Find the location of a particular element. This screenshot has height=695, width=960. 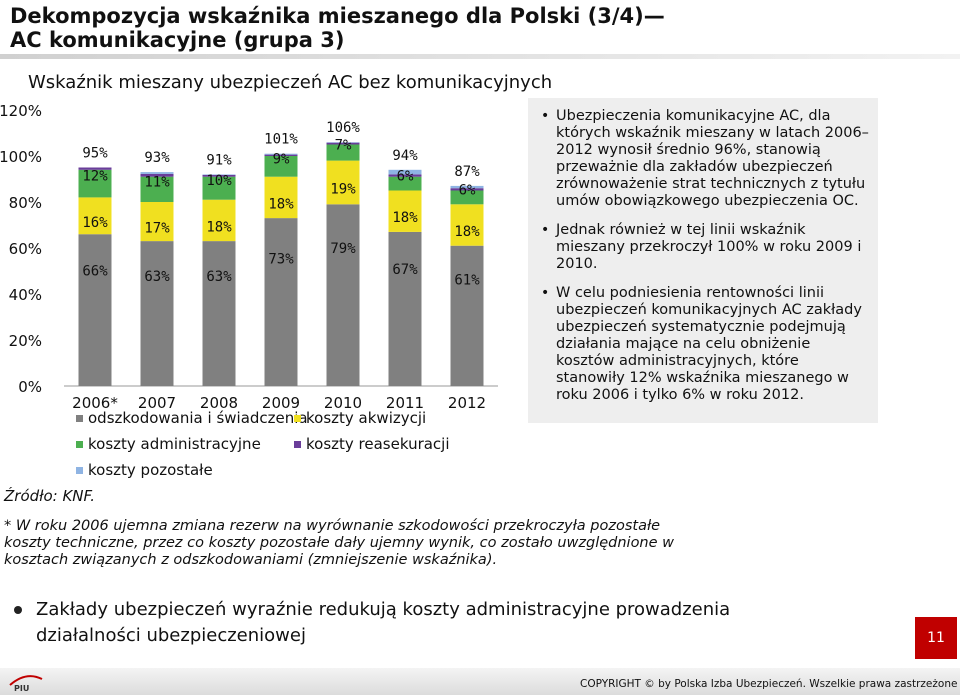

data-label: 101% is located at coordinates (281, 140).